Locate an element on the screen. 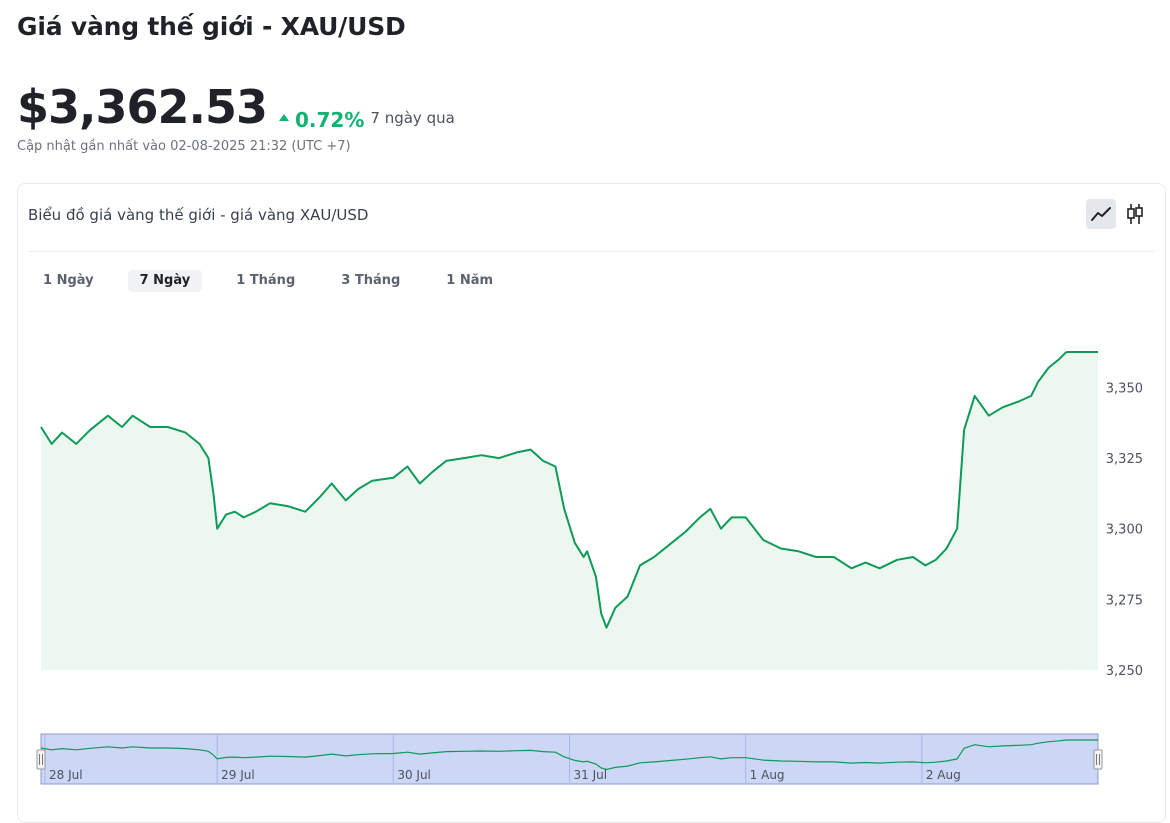 The image size is (1170, 823). candlestick-button is located at coordinates (1135, 214).